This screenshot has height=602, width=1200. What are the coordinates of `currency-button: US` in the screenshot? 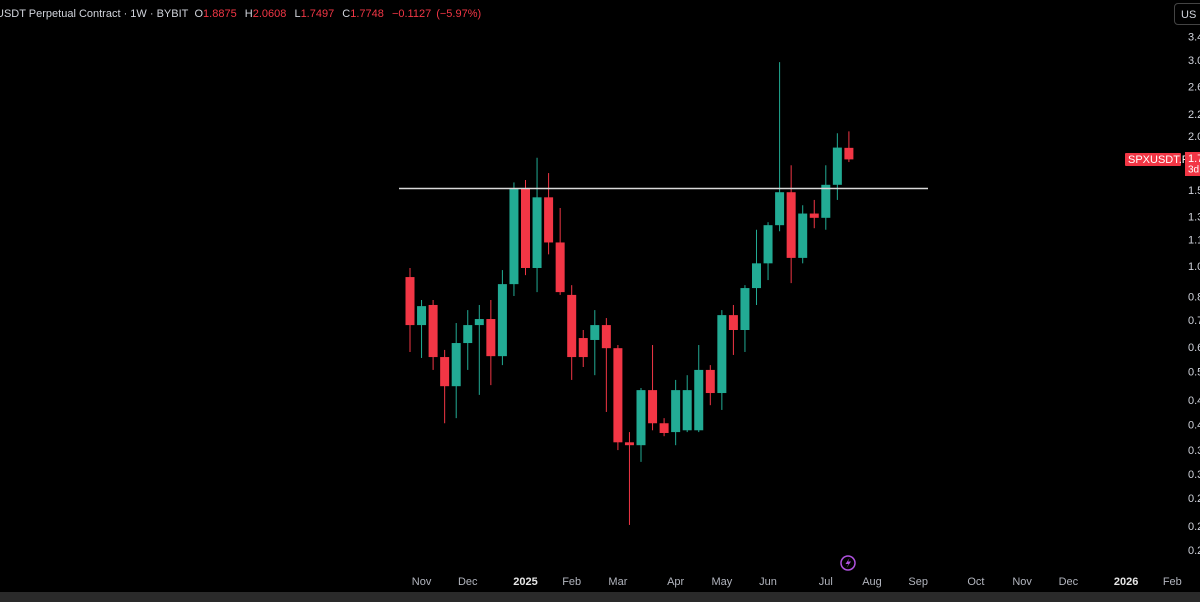 It's located at (1187, 14).